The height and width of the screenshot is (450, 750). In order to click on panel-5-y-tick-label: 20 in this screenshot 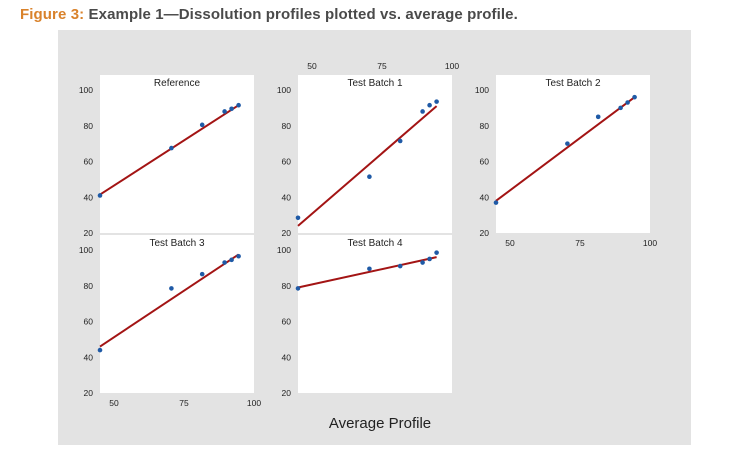, I will do `click(287, 393)`.